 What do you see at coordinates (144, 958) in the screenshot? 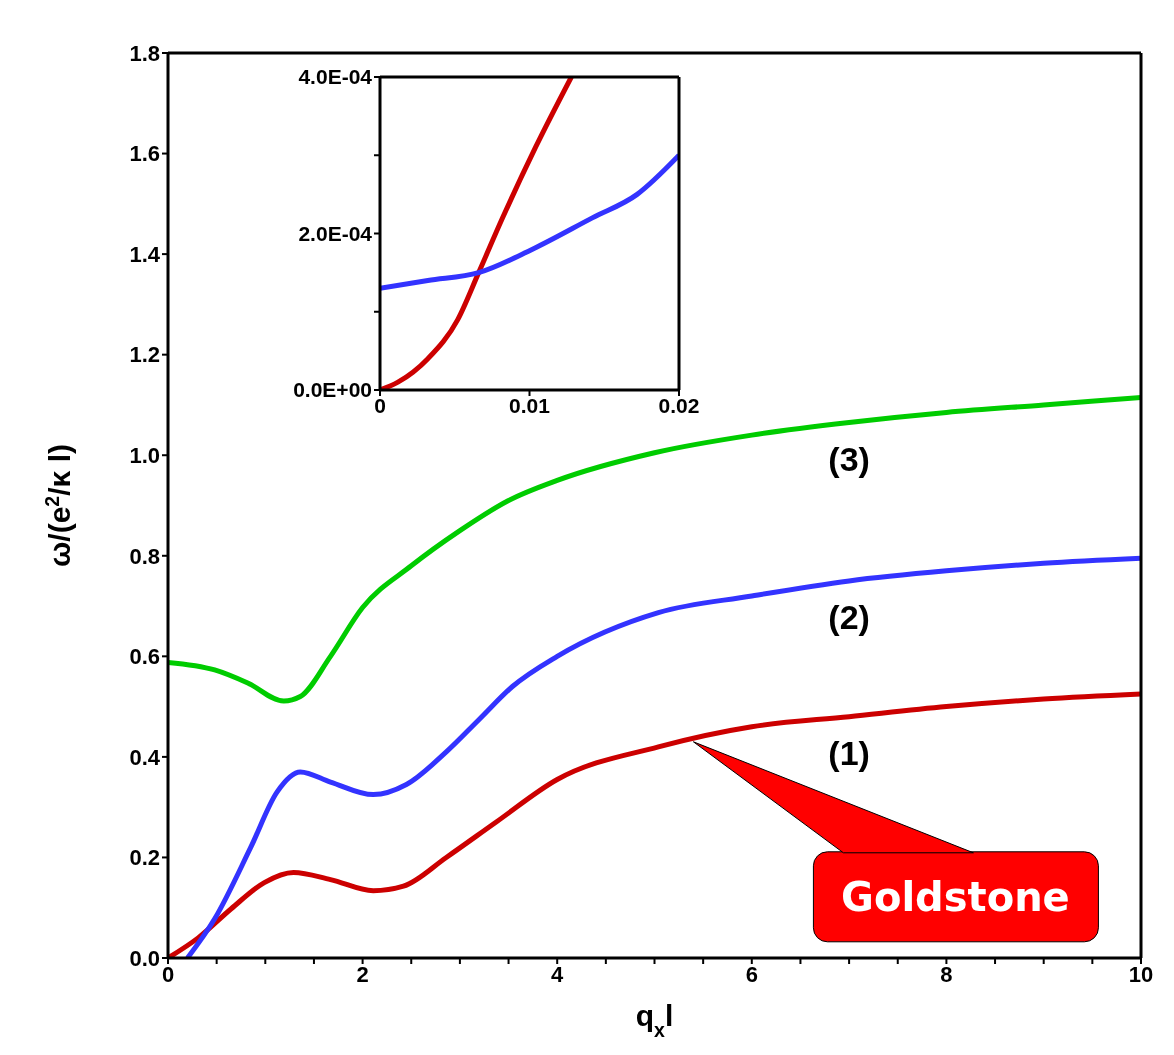
I see `y-tick-label: 0.0` at bounding box center [144, 958].